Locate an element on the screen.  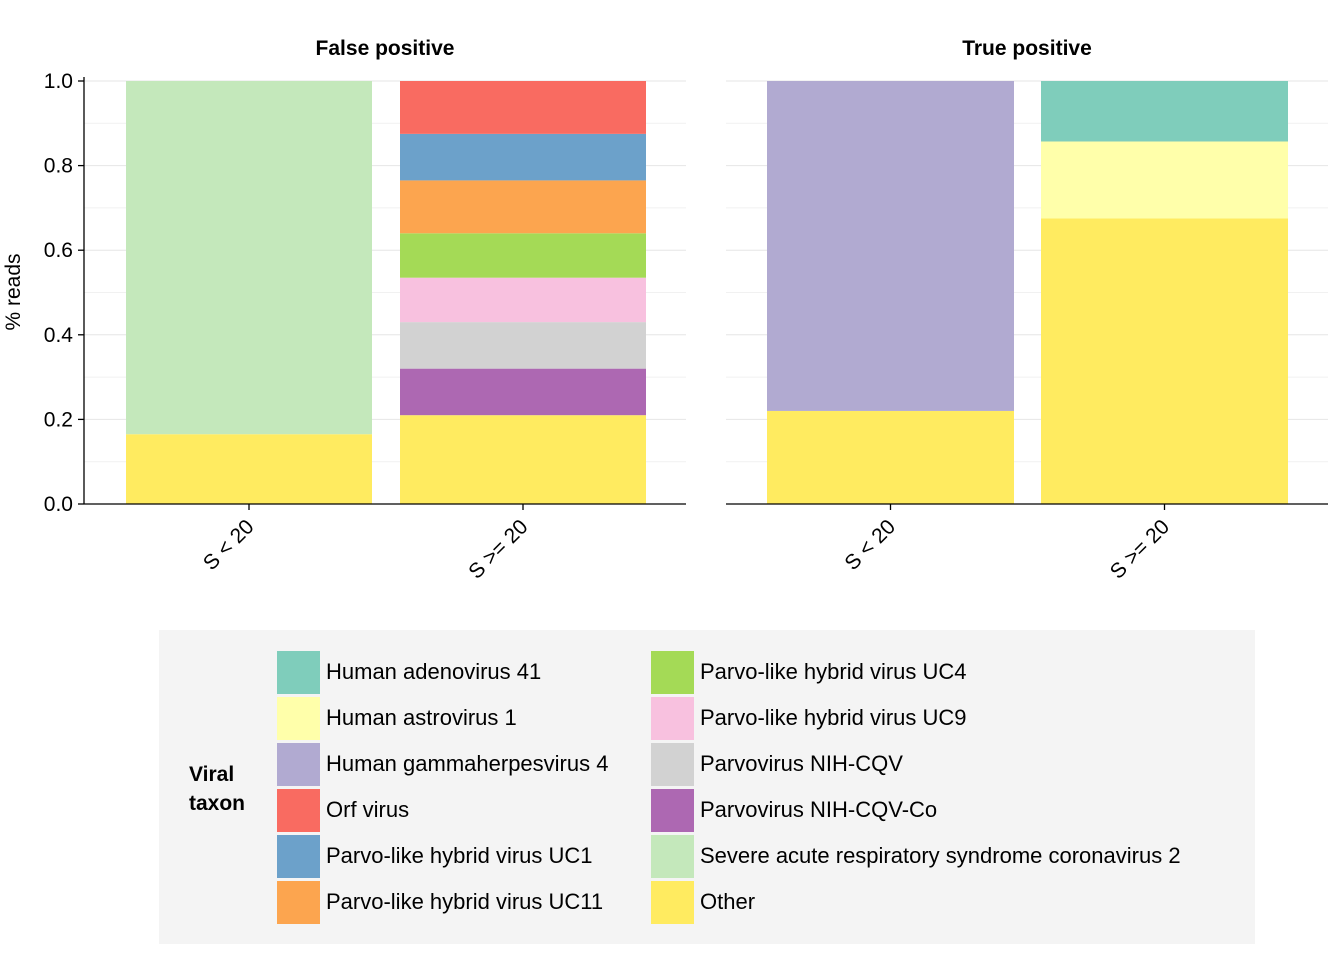
legend-item: Parvo-like hybrid virus UC9 is located at coordinates (809, 718).